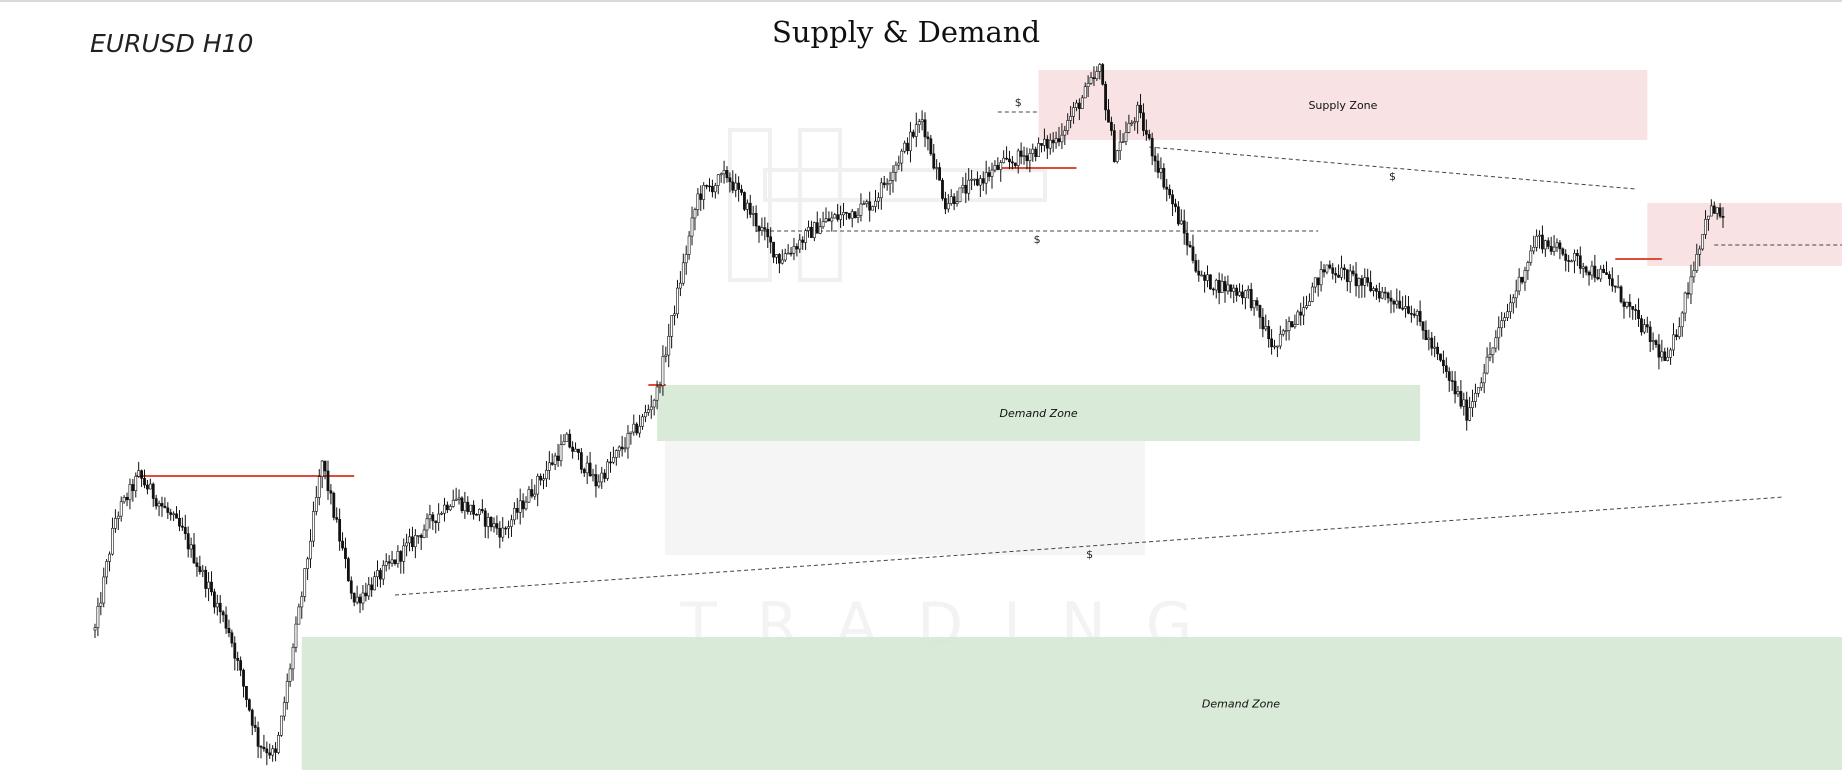  I want to click on chart-title: Supply & Demand, so click(906, 32).